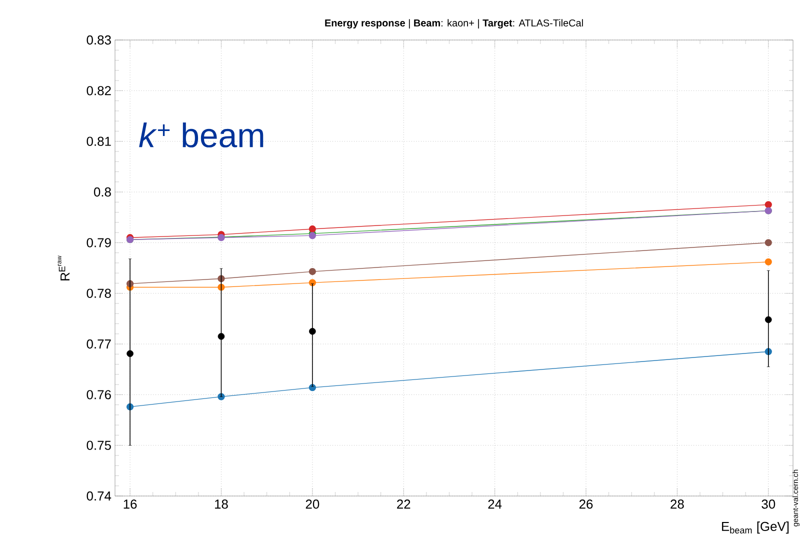 The width and height of the screenshot is (807, 546). I want to click on x-tick-label: 24, so click(495, 504).